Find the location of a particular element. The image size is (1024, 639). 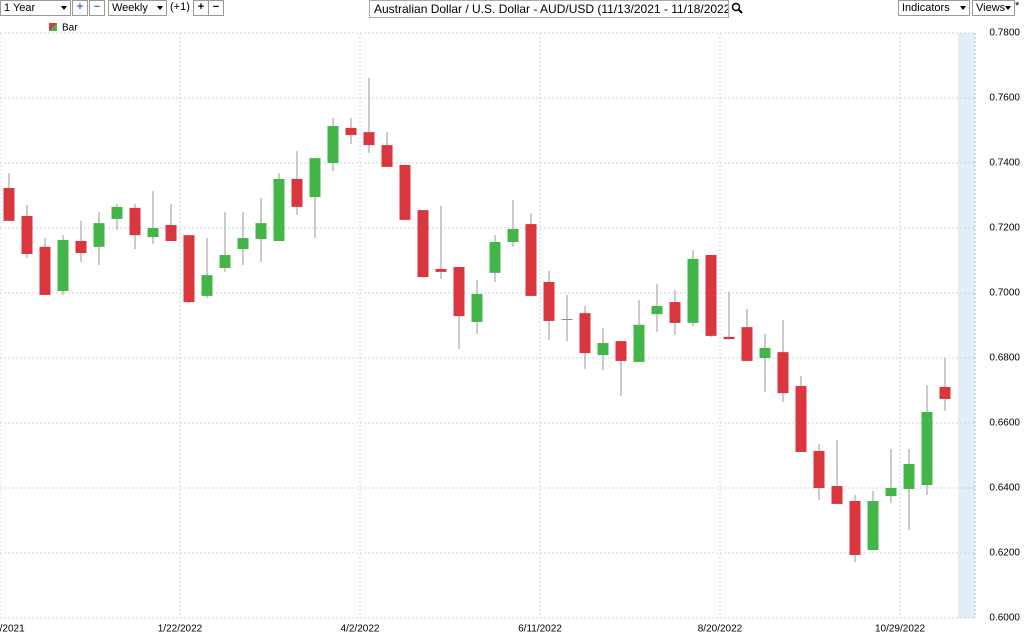

remove: − is located at coordinates (216, 8).